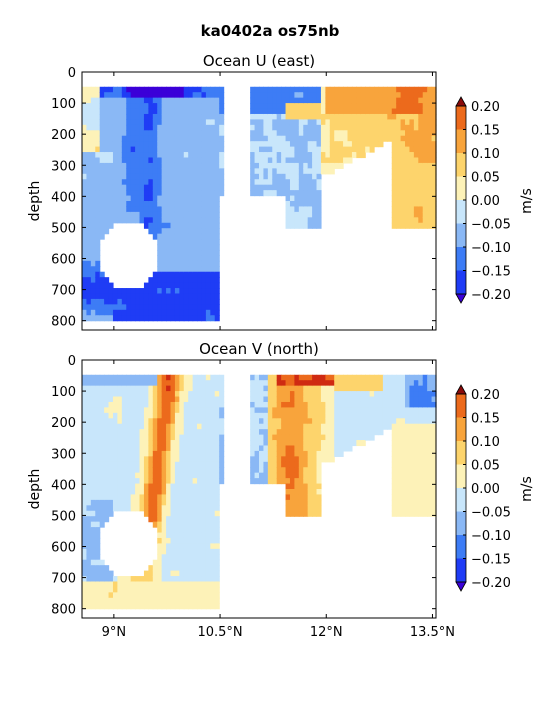 Image resolution: width=540 pixels, height=720 pixels. What do you see at coordinates (485, 419) in the screenshot?
I see `colorbar-tick-label: 0.15` at bounding box center [485, 419].